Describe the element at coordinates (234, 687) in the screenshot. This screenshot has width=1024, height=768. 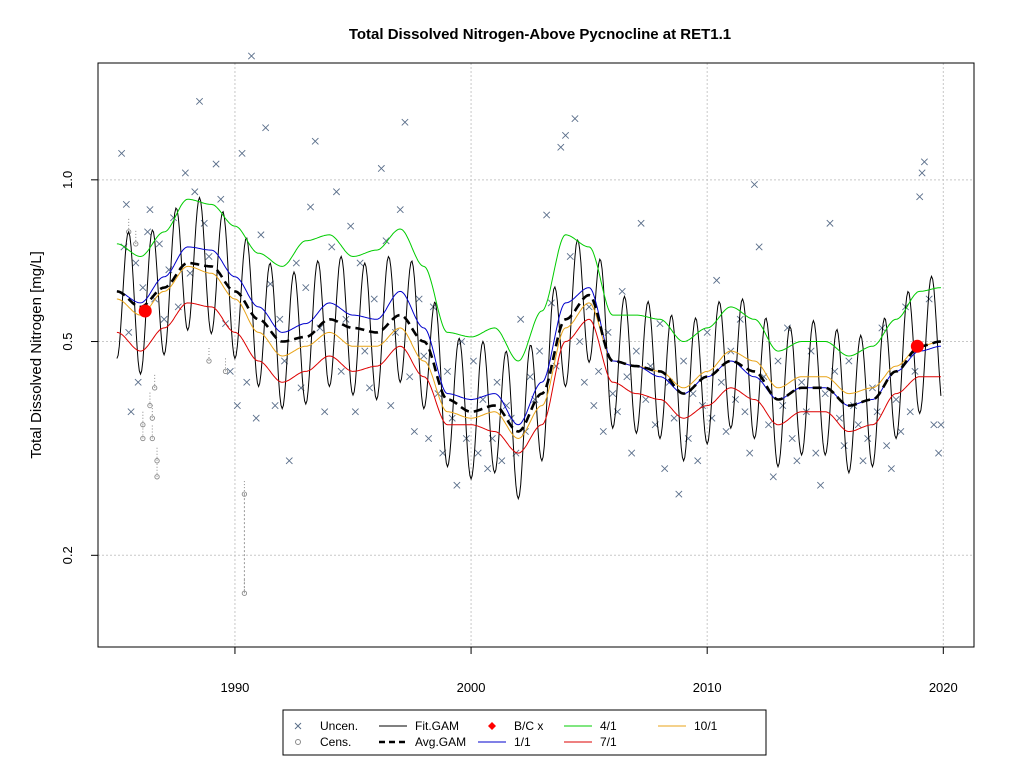
I see `x-tick-label: 1990` at that location.